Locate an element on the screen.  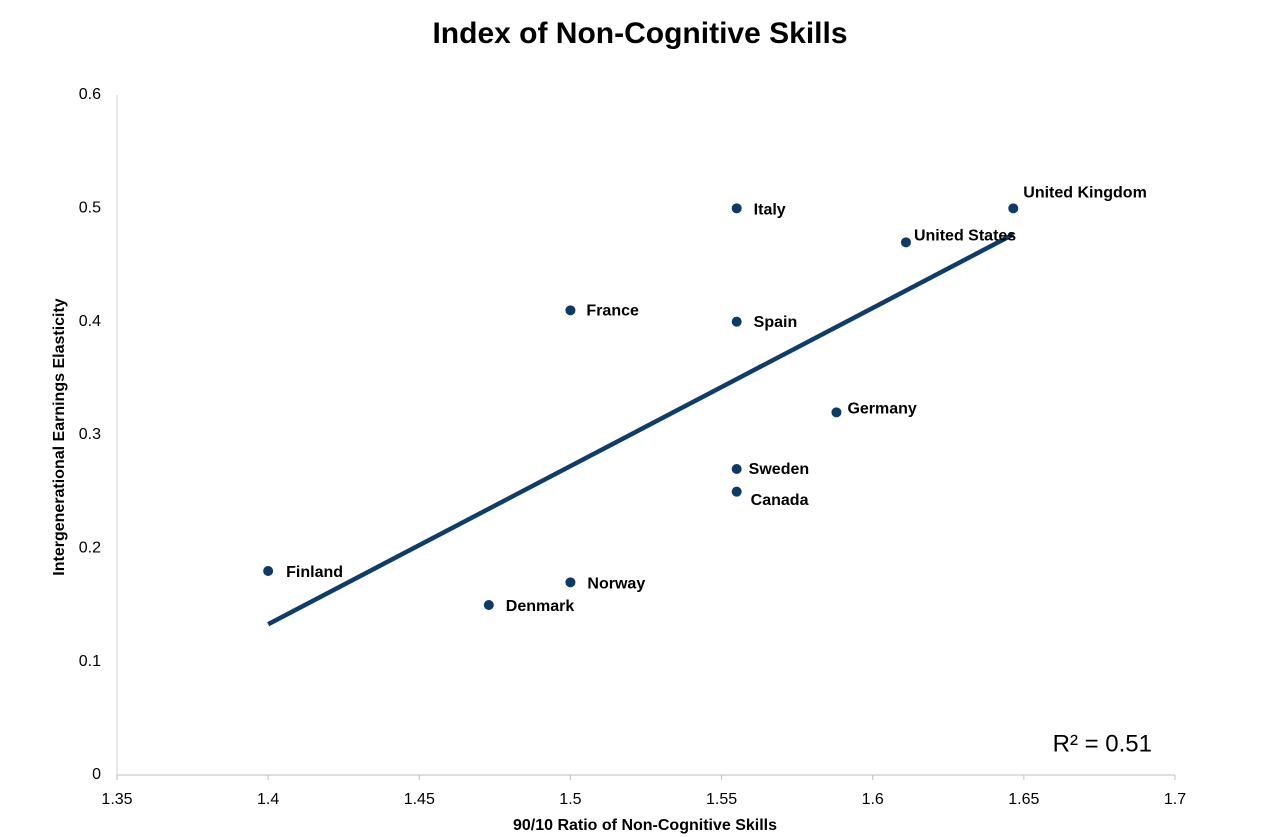
x-tick-label: 1.65 is located at coordinates (1023, 799).